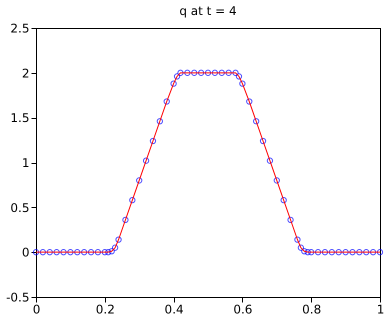 This screenshot has height=320, width=390. What do you see at coordinates (26, 163) in the screenshot?
I see `y-tick-label: 1` at bounding box center [26, 163].